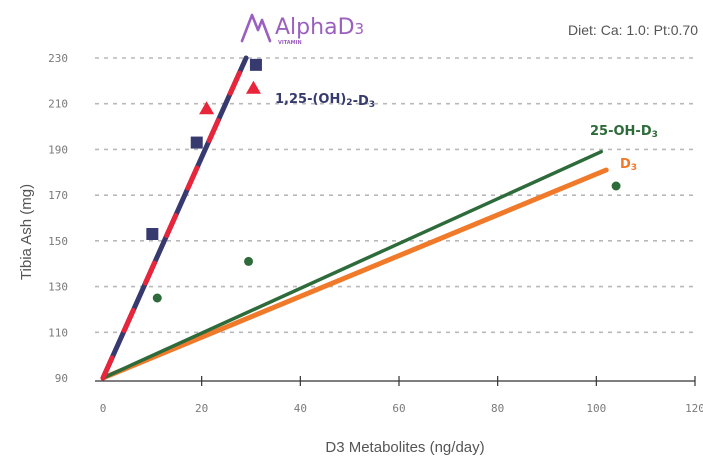 Image resolution: width=703 pixels, height=456 pixels. I want to click on y-tick-label-210: 210, so click(58, 104).